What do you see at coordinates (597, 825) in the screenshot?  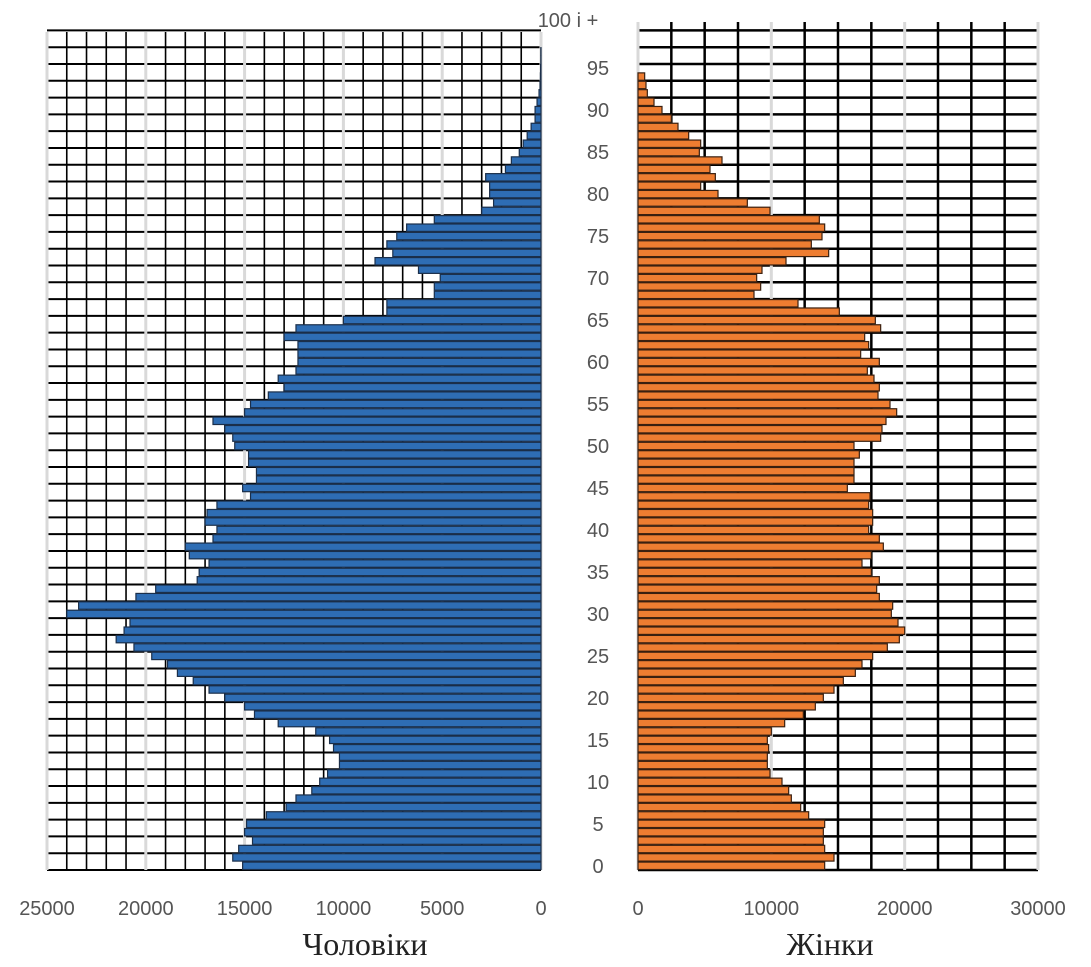 I see `age-tick-label: 5` at bounding box center [597, 825].